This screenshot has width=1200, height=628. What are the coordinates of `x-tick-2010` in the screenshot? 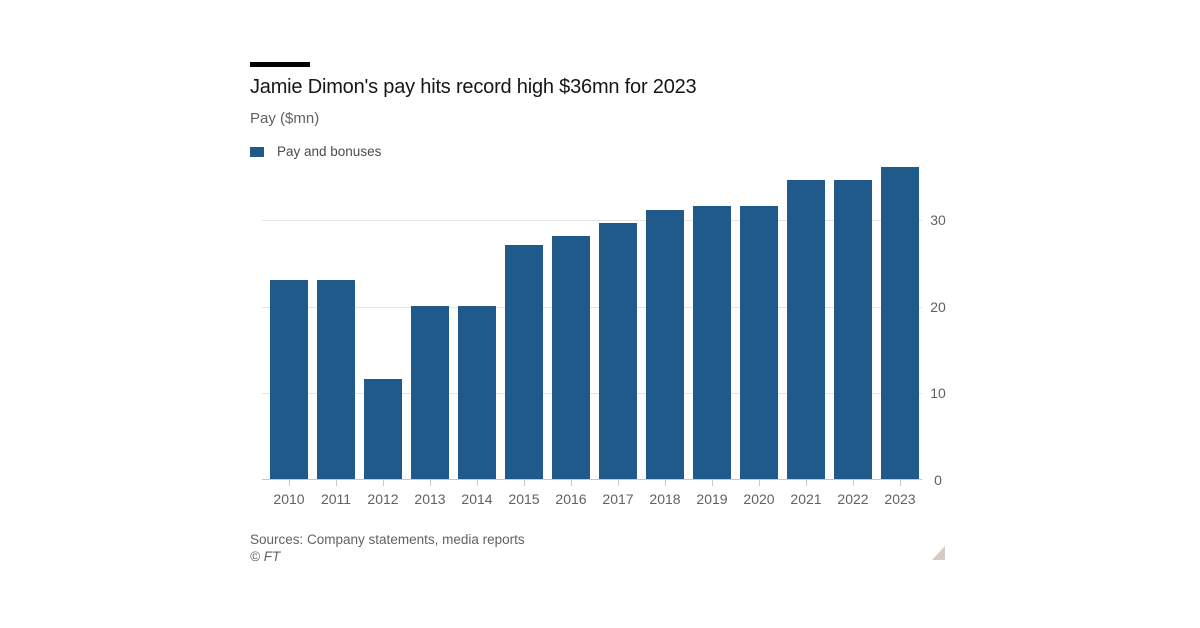 It's located at (289, 483).